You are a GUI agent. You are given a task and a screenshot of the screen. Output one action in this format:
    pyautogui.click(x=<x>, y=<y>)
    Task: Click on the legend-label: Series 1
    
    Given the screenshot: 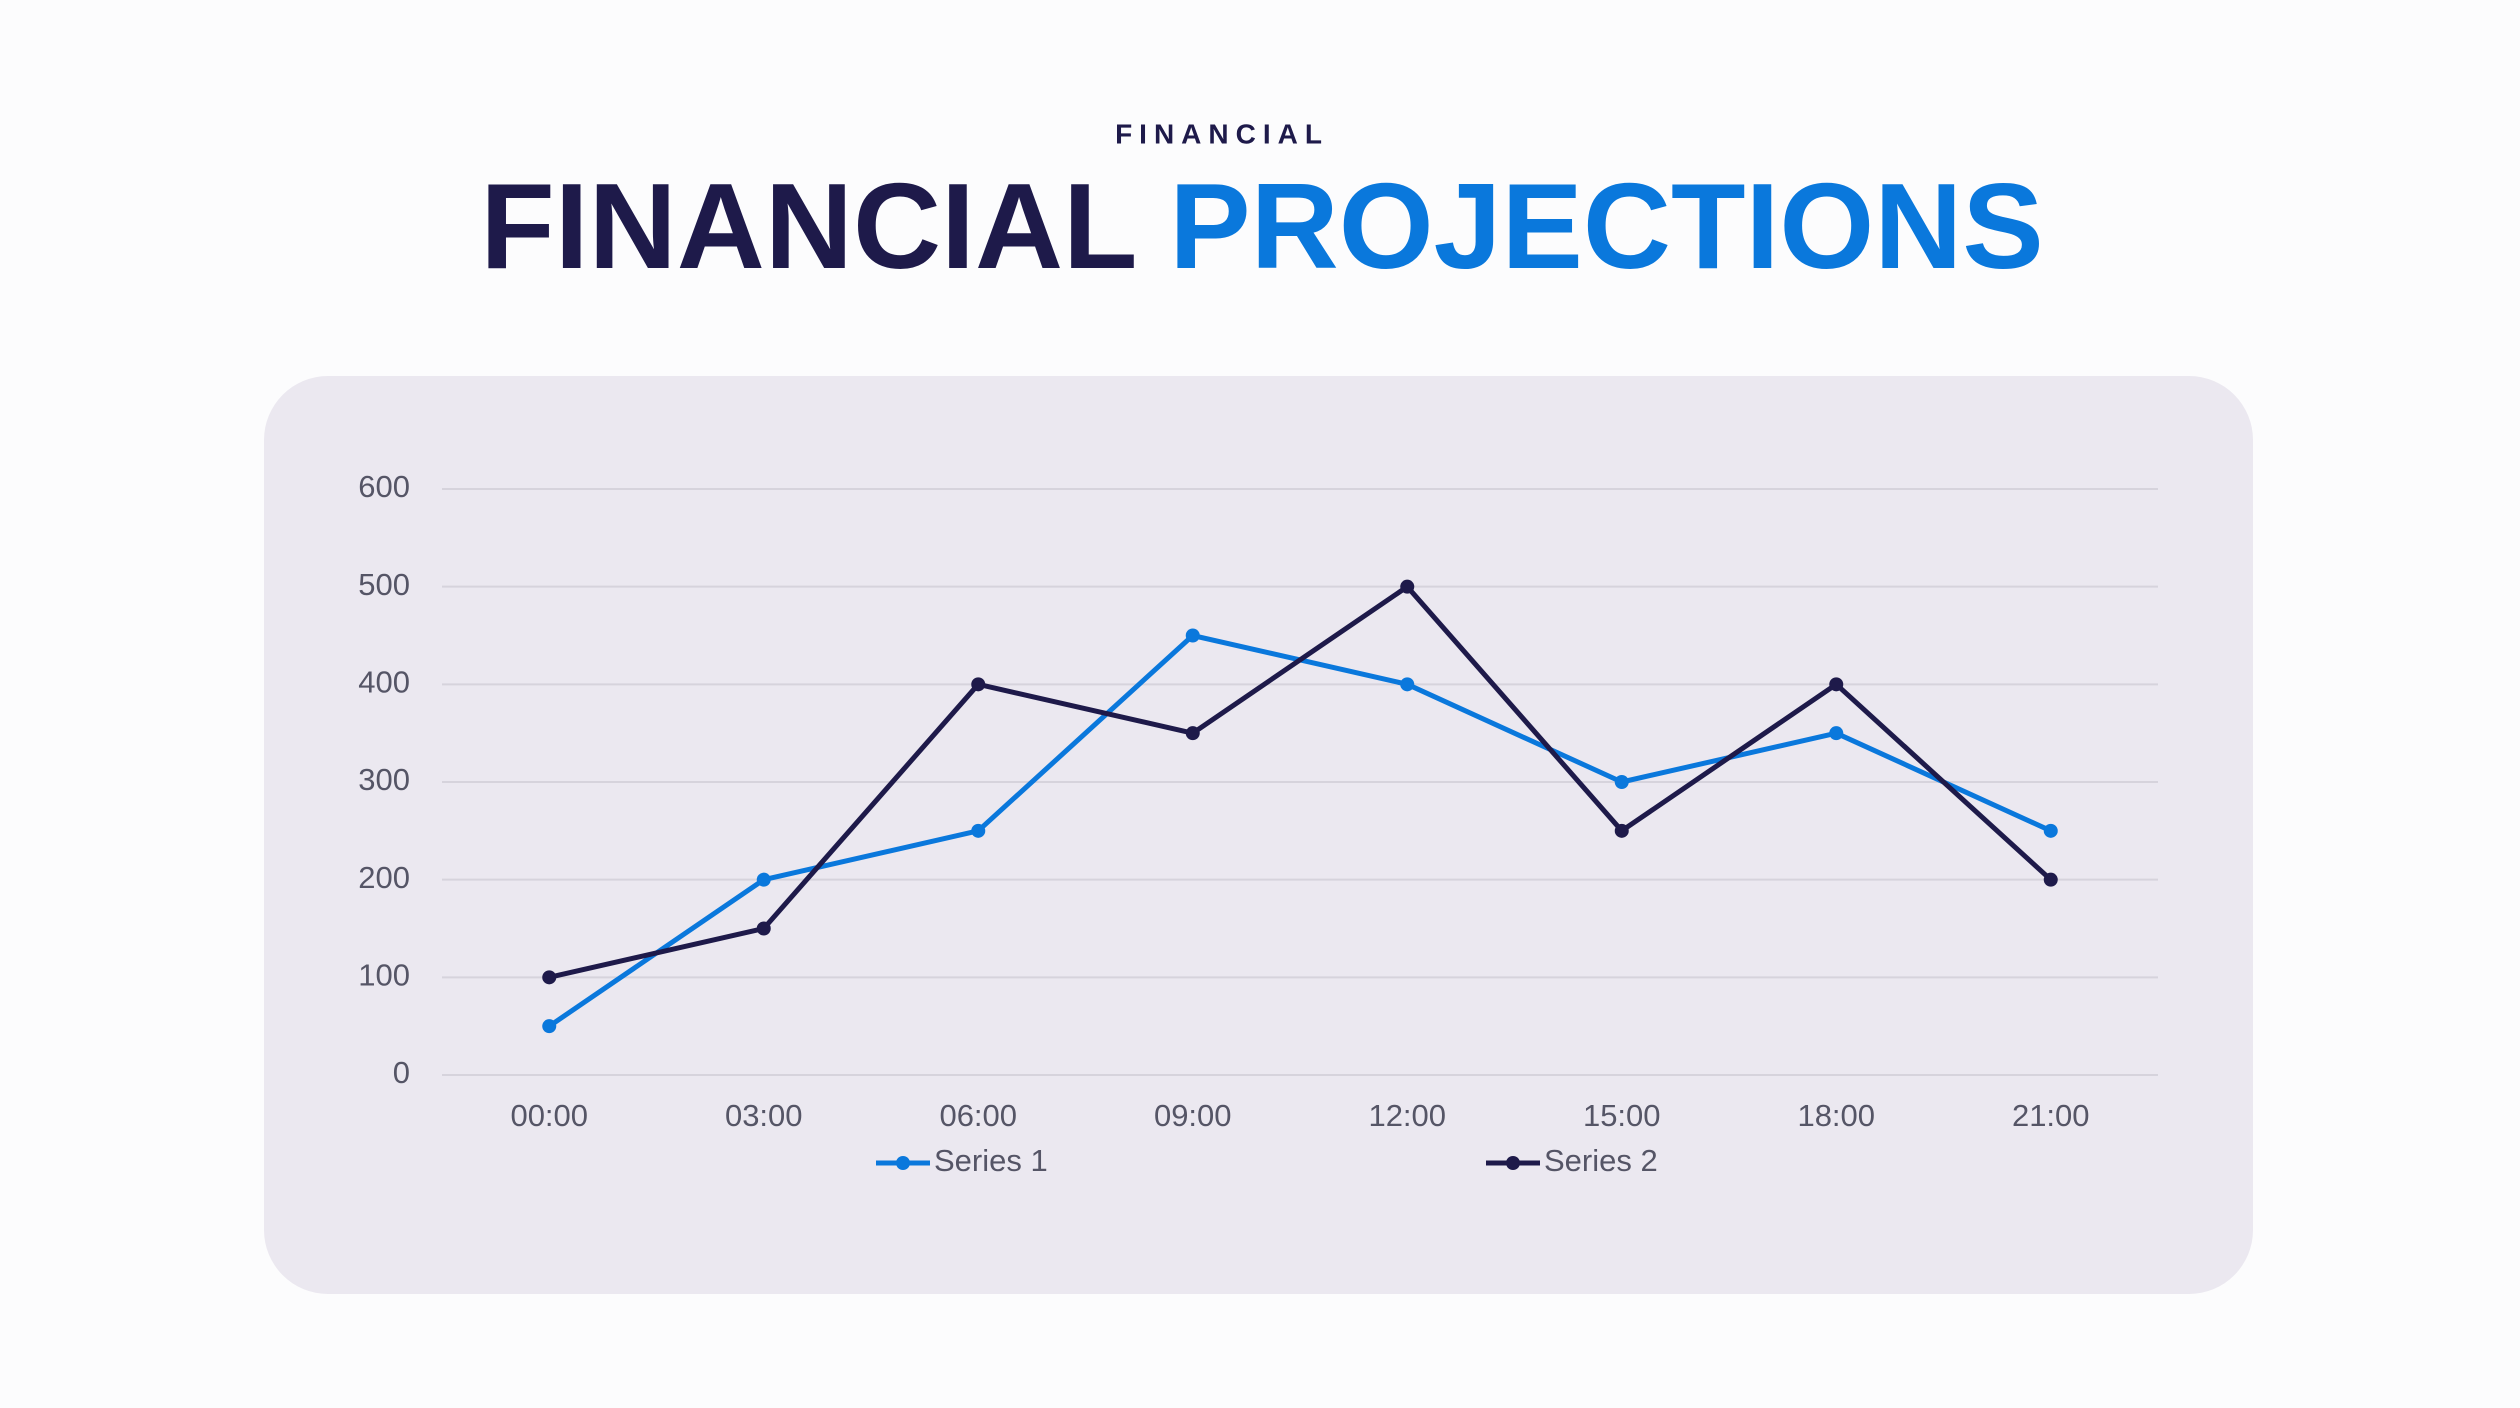 What is the action you would take?
    pyautogui.click(x=991, y=1160)
    